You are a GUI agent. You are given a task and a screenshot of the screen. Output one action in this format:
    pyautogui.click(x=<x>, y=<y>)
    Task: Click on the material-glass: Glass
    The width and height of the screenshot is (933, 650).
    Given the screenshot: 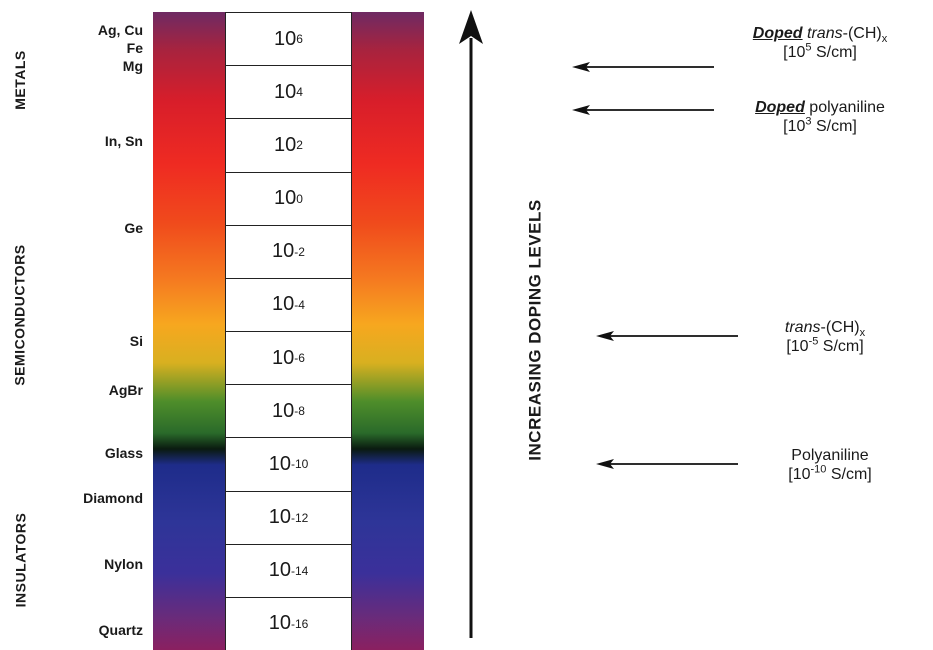 What is the action you would take?
    pyautogui.click(x=123, y=453)
    